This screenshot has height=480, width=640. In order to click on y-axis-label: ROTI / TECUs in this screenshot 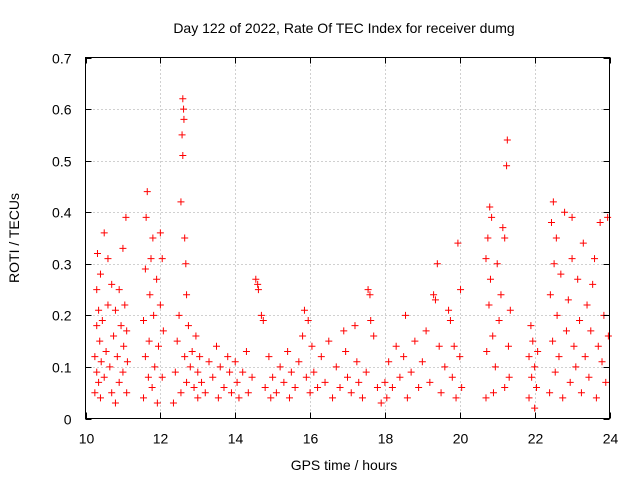, I will do `click(14, 238)`.